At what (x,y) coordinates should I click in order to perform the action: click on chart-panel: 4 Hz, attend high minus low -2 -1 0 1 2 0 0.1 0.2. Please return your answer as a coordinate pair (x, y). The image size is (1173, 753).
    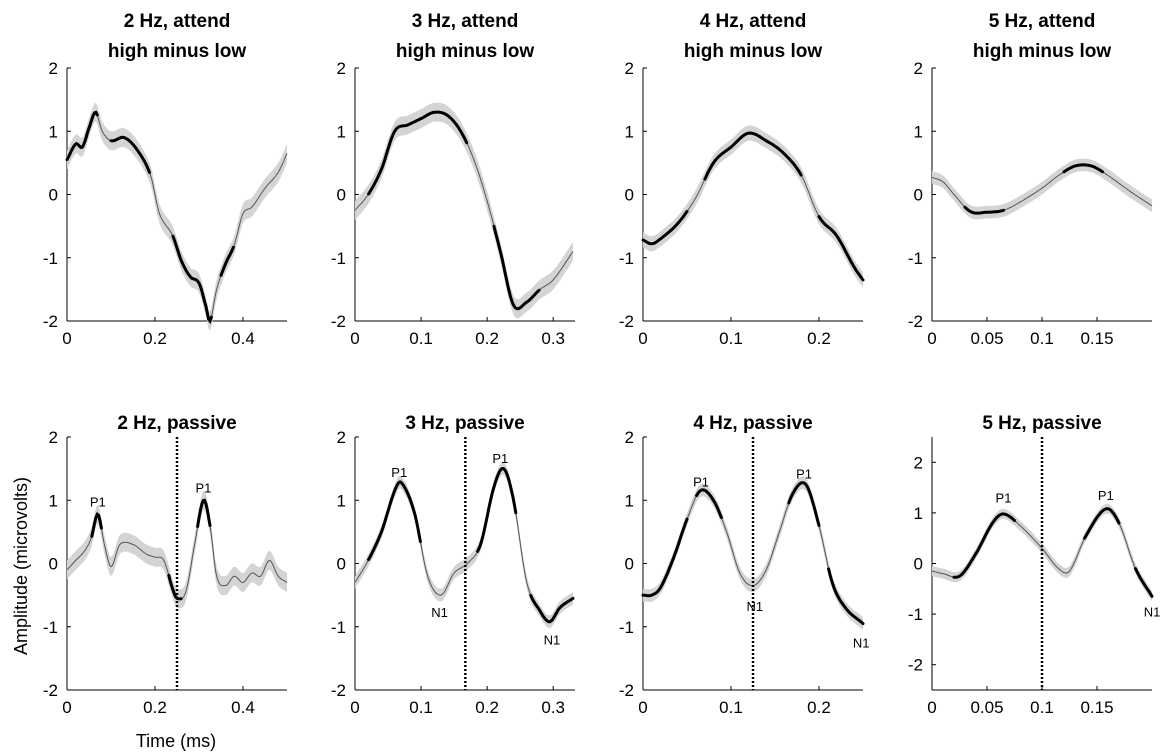
    Looking at the image, I should click on (742, 179).